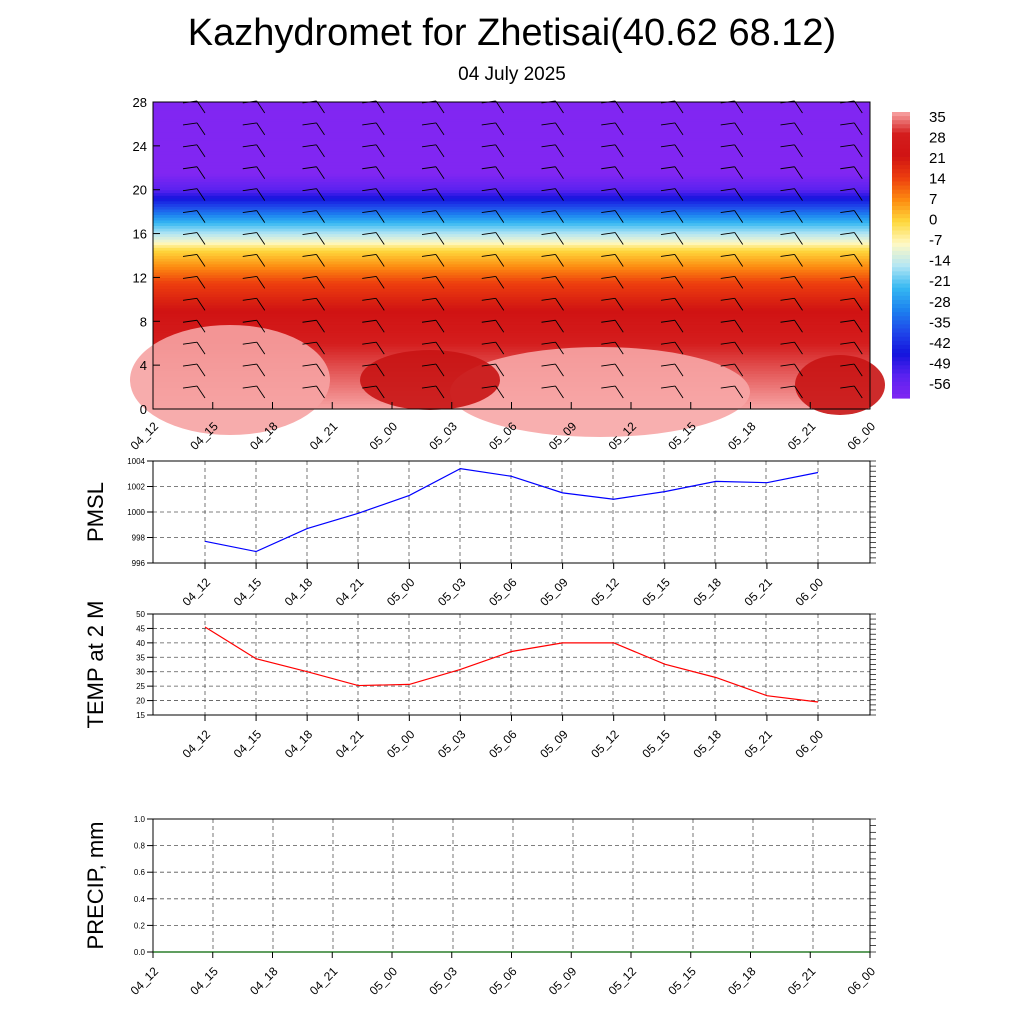 The height and width of the screenshot is (1024, 1024). I want to click on precip-frame, so click(511, 885).